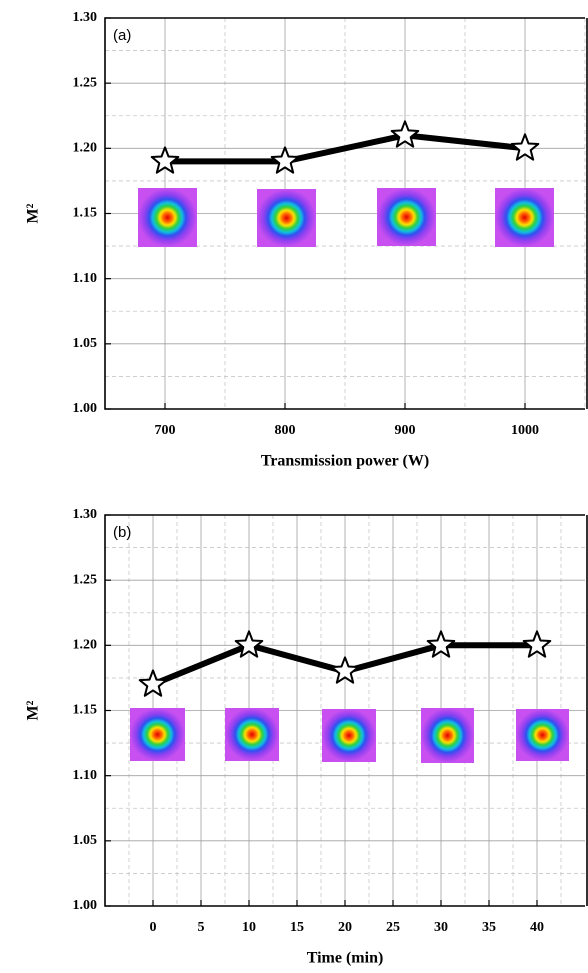  Describe the element at coordinates (165, 430) in the screenshot. I see `x-tick-label: 700` at that location.